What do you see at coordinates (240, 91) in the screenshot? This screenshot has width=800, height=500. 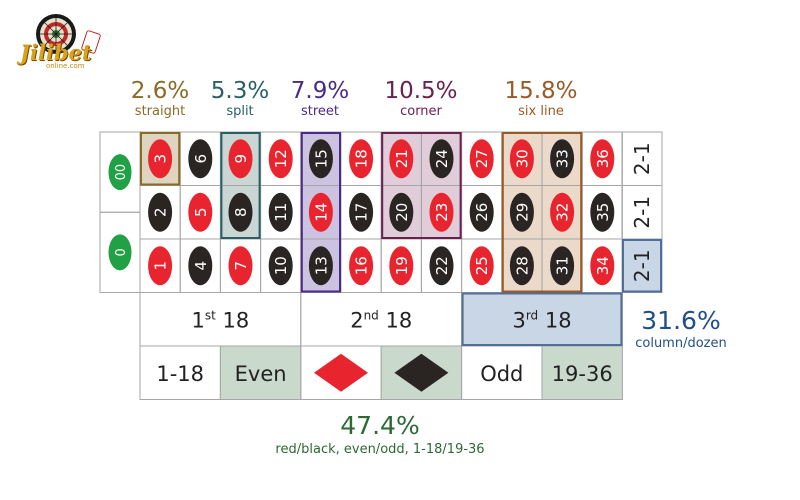 I see `payout-value: 5.3%` at bounding box center [240, 91].